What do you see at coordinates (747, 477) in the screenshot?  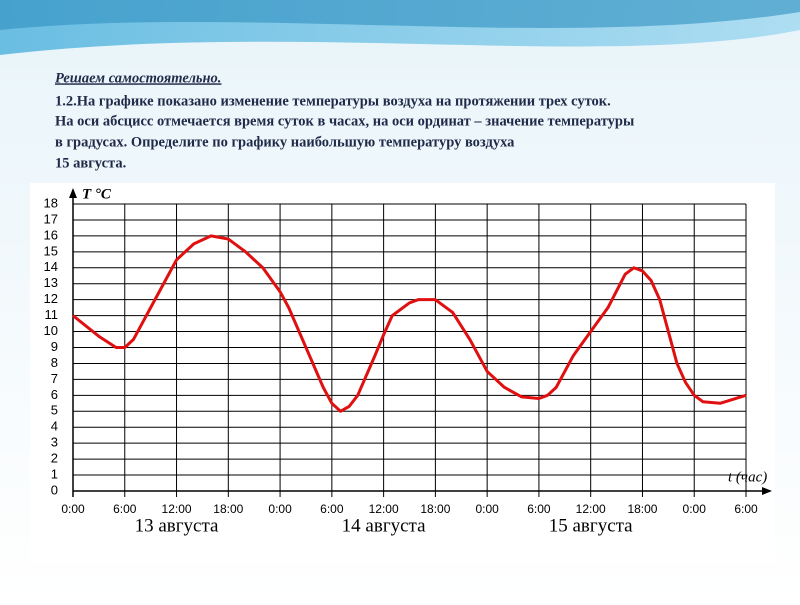 I see `x-axis-label: t (час)` at bounding box center [747, 477].